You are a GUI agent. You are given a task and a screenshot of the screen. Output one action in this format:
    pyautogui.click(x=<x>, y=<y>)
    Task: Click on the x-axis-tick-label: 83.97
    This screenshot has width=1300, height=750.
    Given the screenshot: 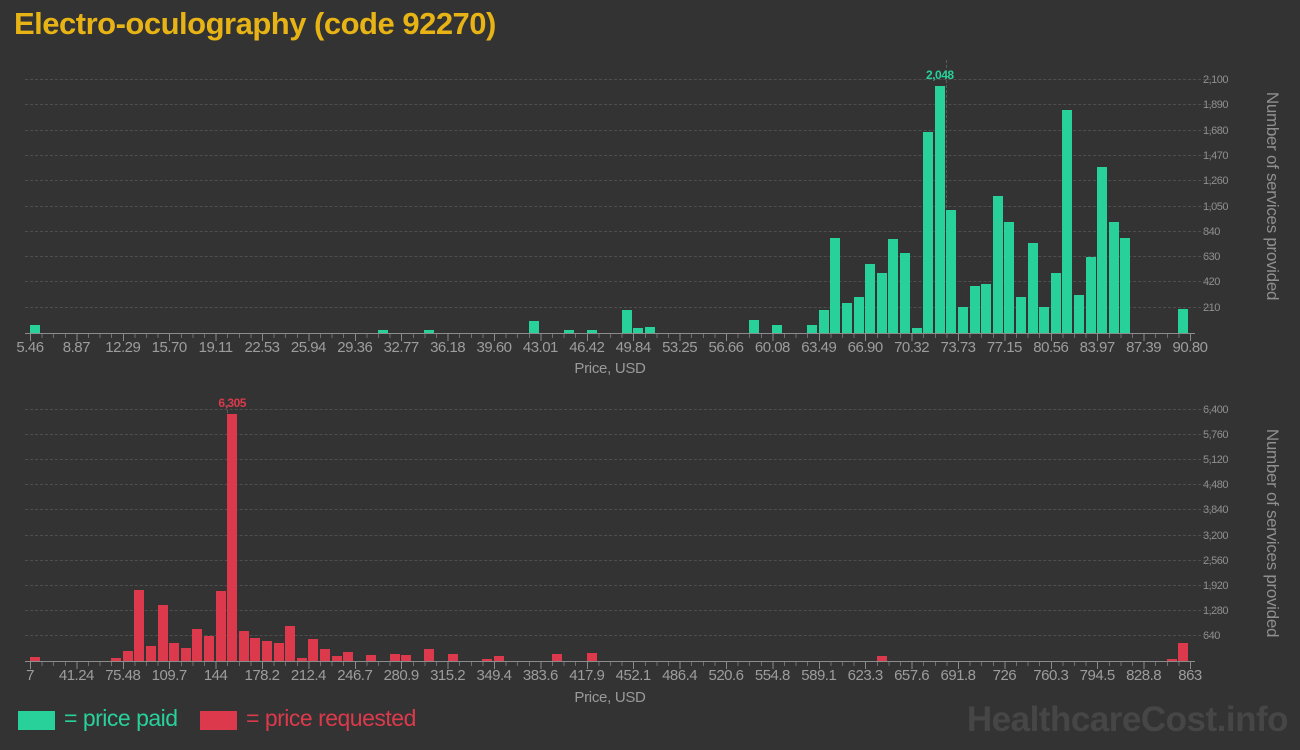 What is the action you would take?
    pyautogui.click(x=1097, y=347)
    